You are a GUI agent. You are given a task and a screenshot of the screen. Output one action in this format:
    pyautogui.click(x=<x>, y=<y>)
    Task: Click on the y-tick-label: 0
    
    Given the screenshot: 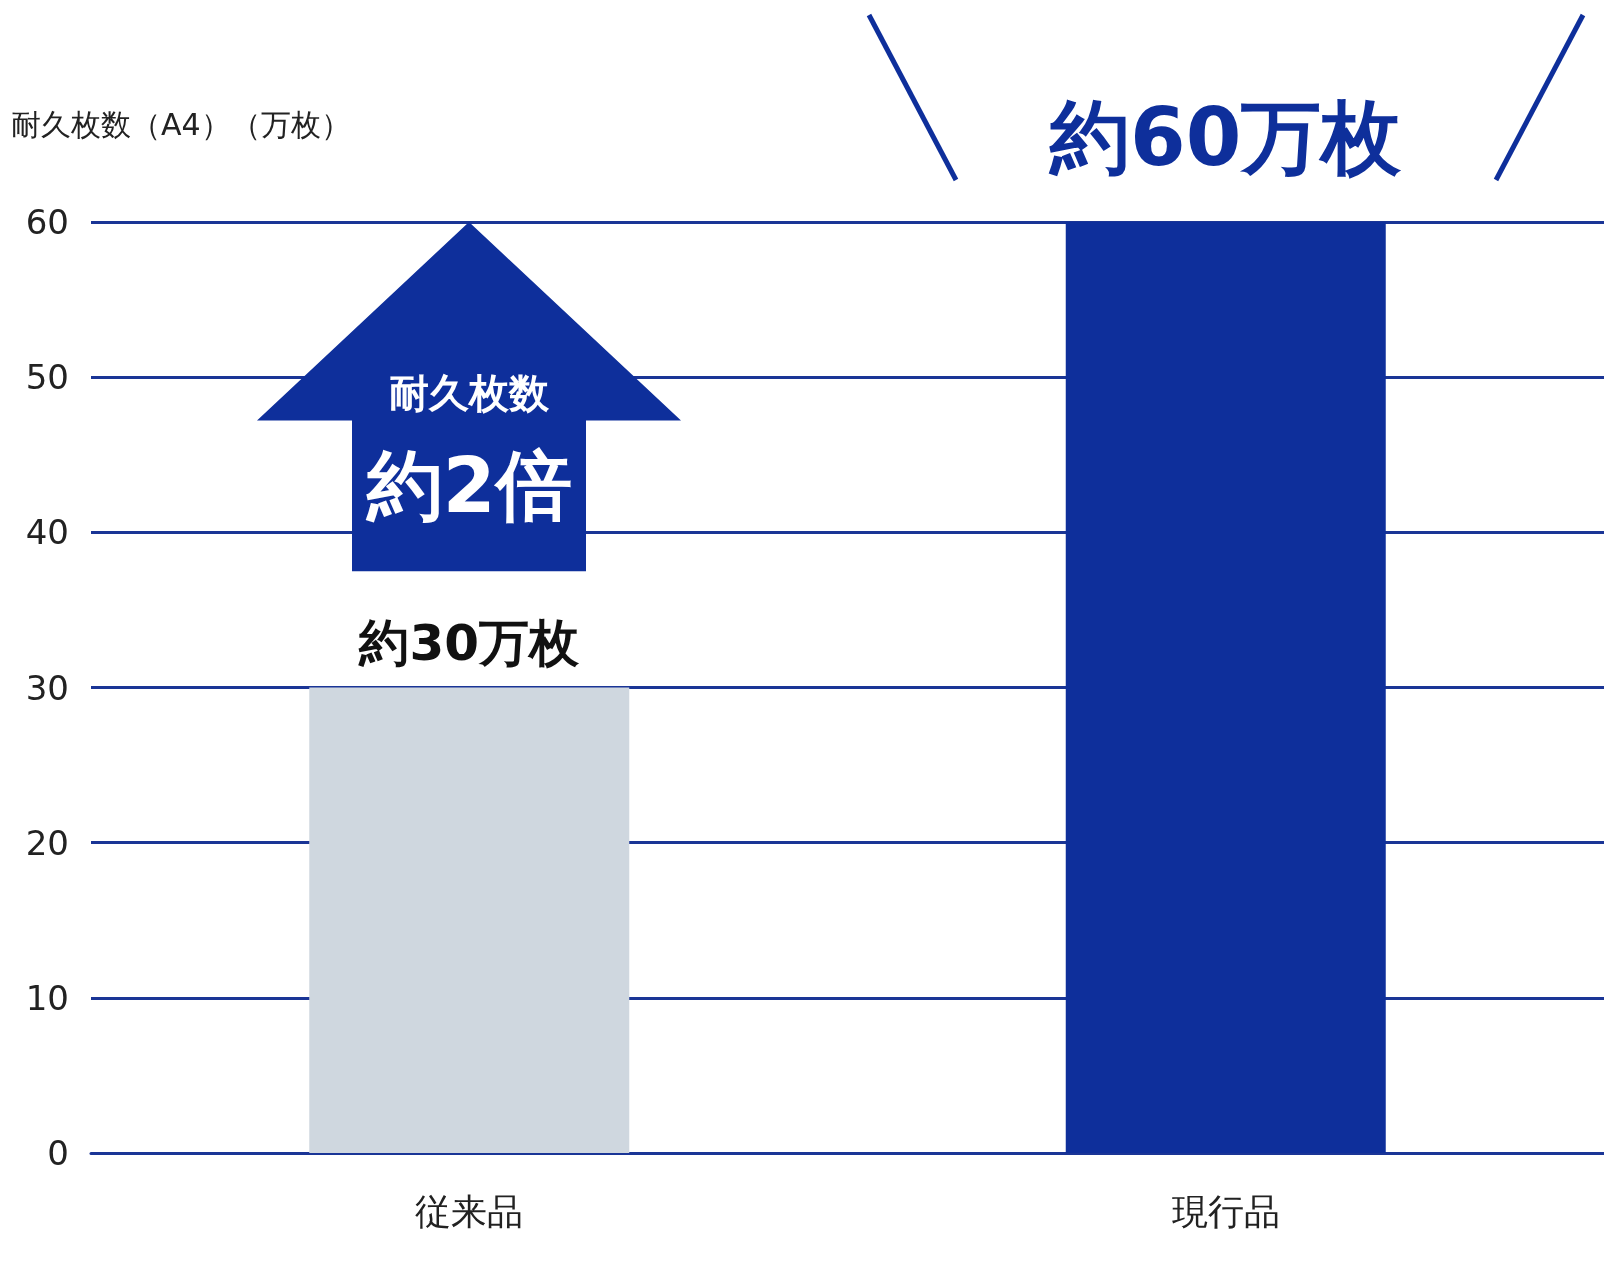 What is the action you would take?
    pyautogui.click(x=58, y=1153)
    